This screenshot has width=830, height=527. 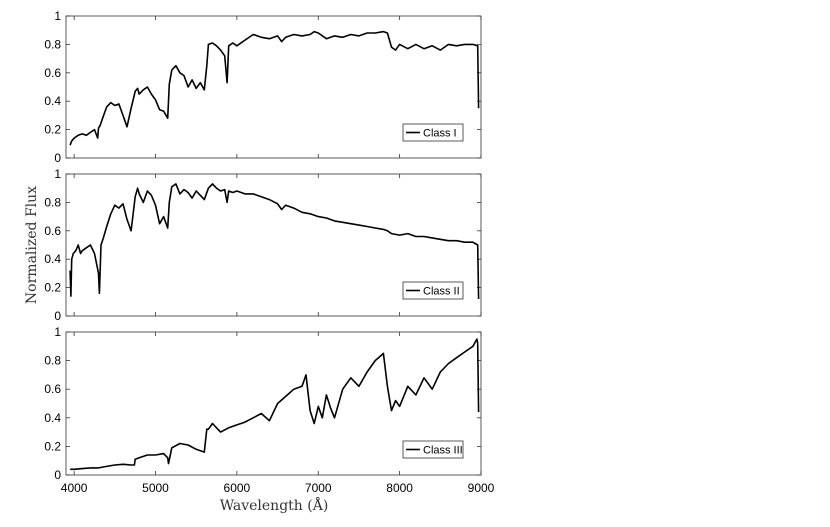 I want to click on legend: Class III, so click(x=433, y=449).